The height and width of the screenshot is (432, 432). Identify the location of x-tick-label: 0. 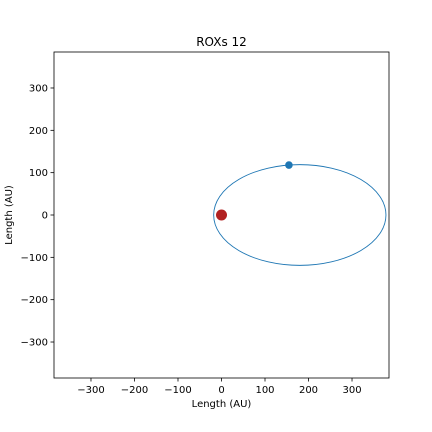
(221, 390).